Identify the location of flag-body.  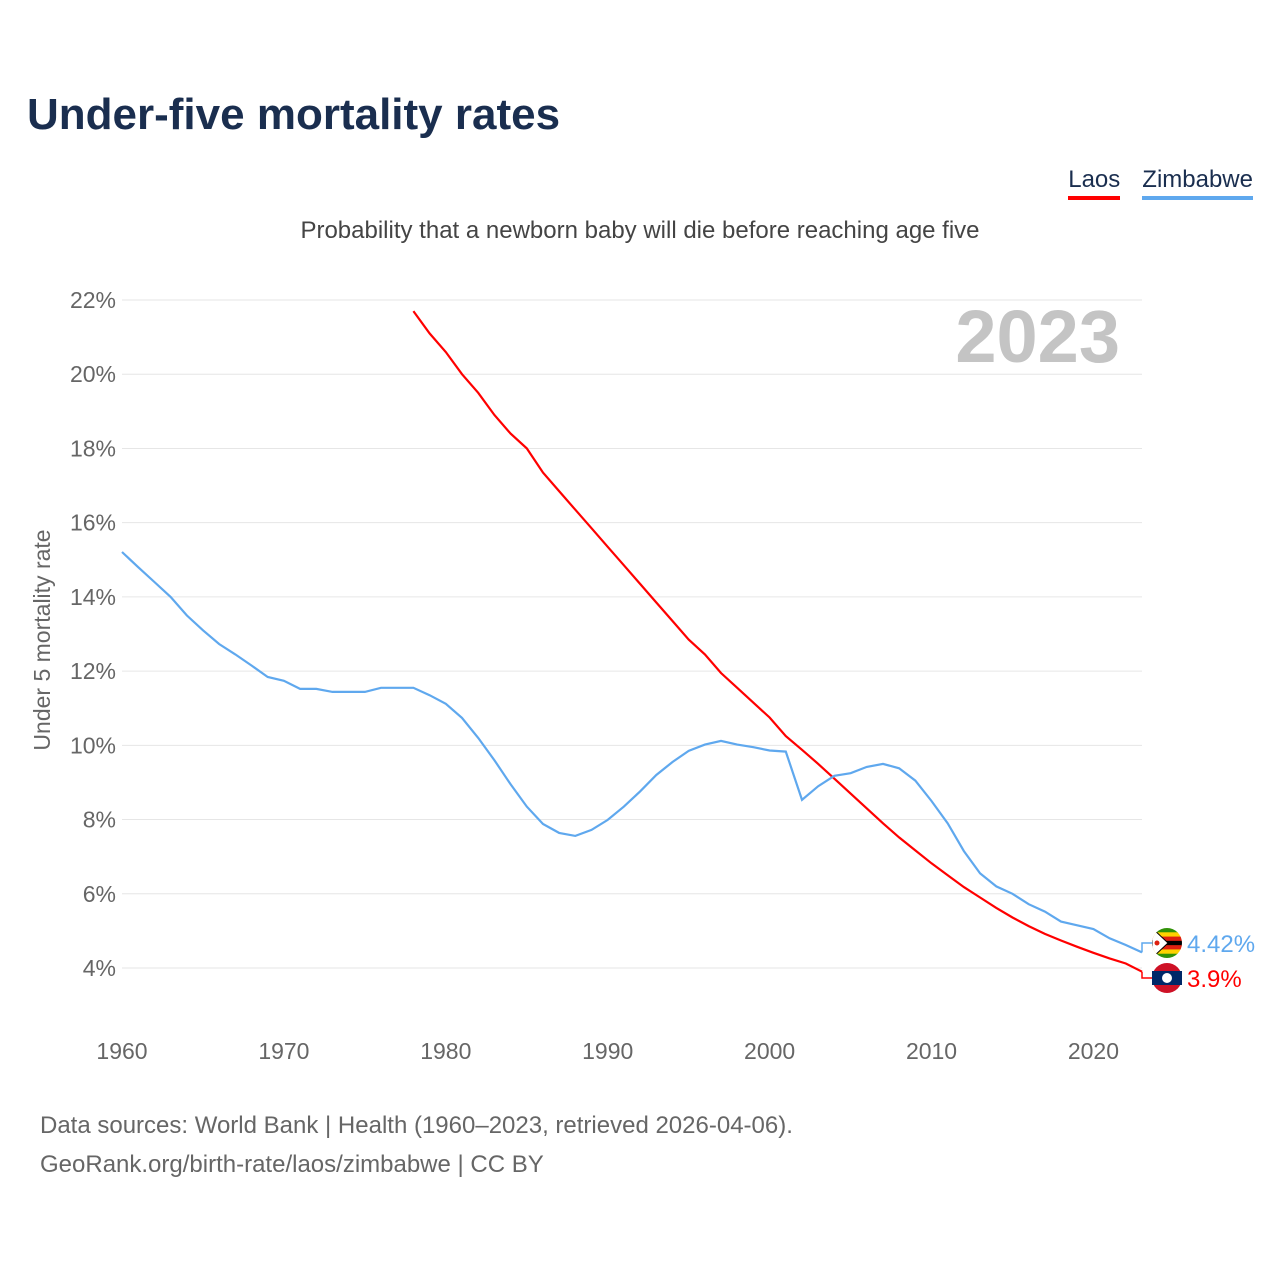
(1167, 943).